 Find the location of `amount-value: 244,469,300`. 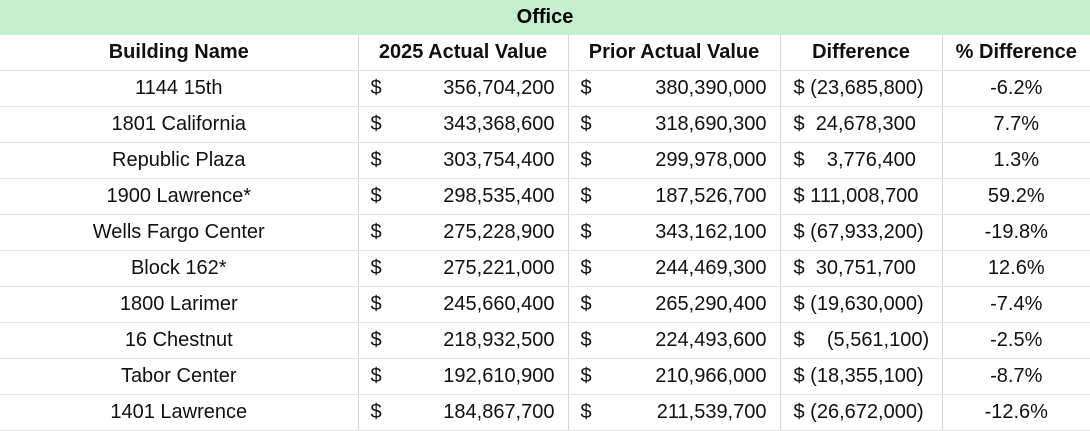

amount-value: 244,469,300 is located at coordinates (711, 268).